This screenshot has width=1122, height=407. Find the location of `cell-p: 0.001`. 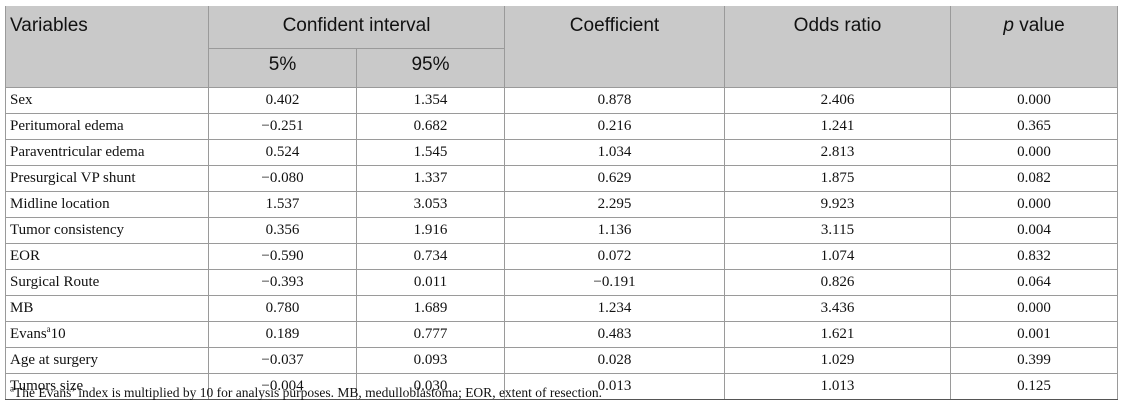

cell-p: 0.001 is located at coordinates (1034, 334).